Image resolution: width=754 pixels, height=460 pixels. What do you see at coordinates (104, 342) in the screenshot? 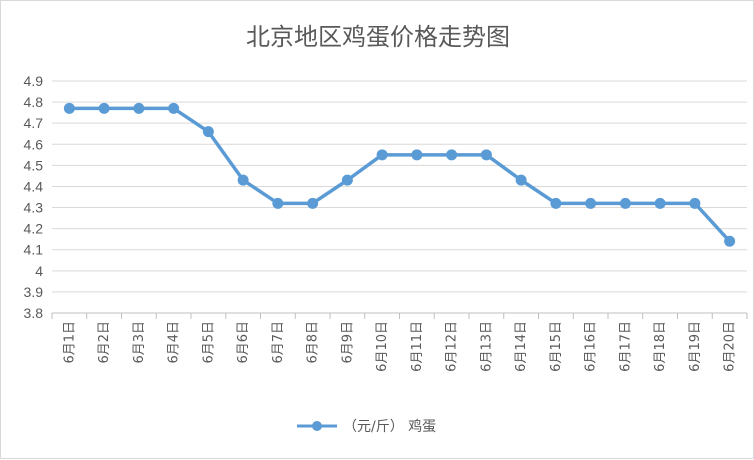
I see `x-tick-label: 6月2日` at bounding box center [104, 342].